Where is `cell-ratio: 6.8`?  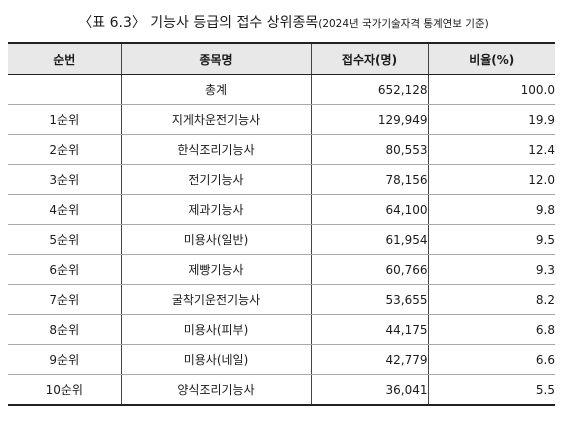
cell-ratio: 6.8 is located at coordinates (491, 329).